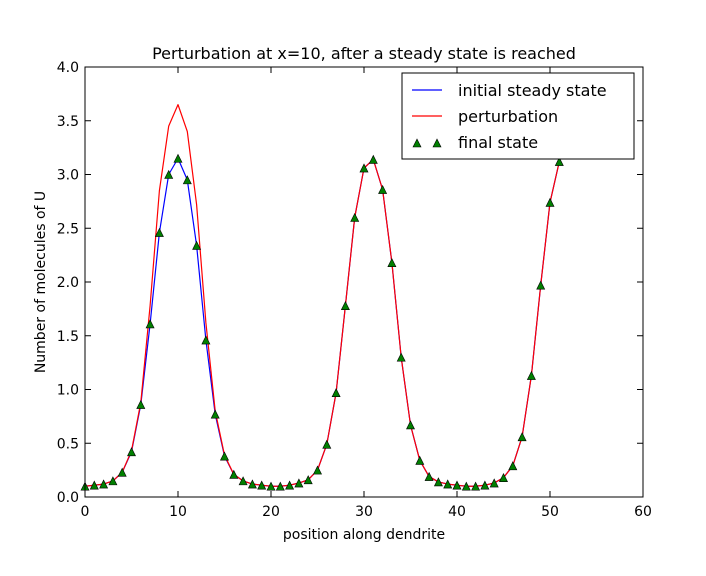  Describe the element at coordinates (68, 229) in the screenshot. I see `y-tick-label: 2.5` at that location.